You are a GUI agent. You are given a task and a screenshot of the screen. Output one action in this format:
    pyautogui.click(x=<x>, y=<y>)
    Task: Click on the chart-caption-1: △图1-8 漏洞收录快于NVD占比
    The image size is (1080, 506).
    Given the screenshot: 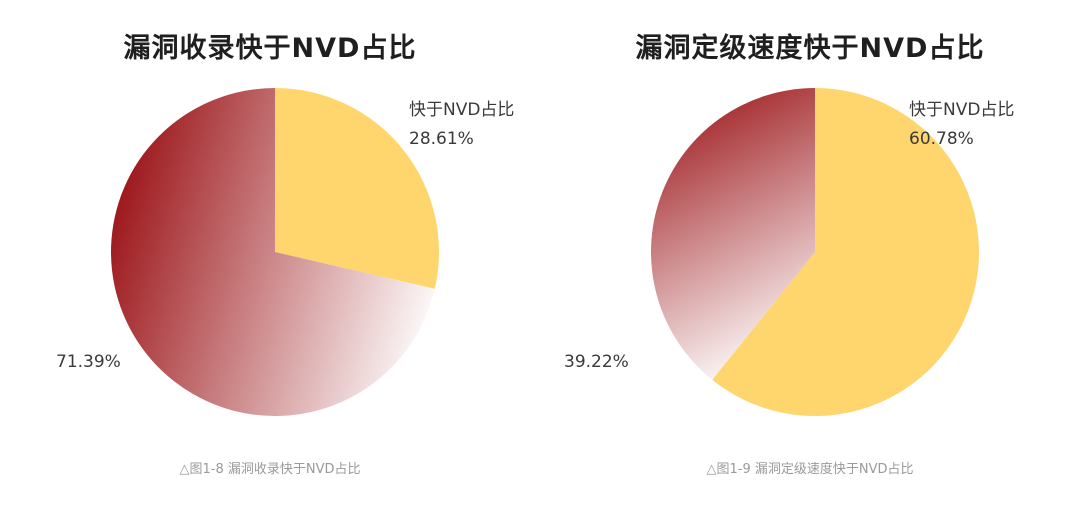 What is the action you would take?
    pyautogui.click(x=270, y=469)
    